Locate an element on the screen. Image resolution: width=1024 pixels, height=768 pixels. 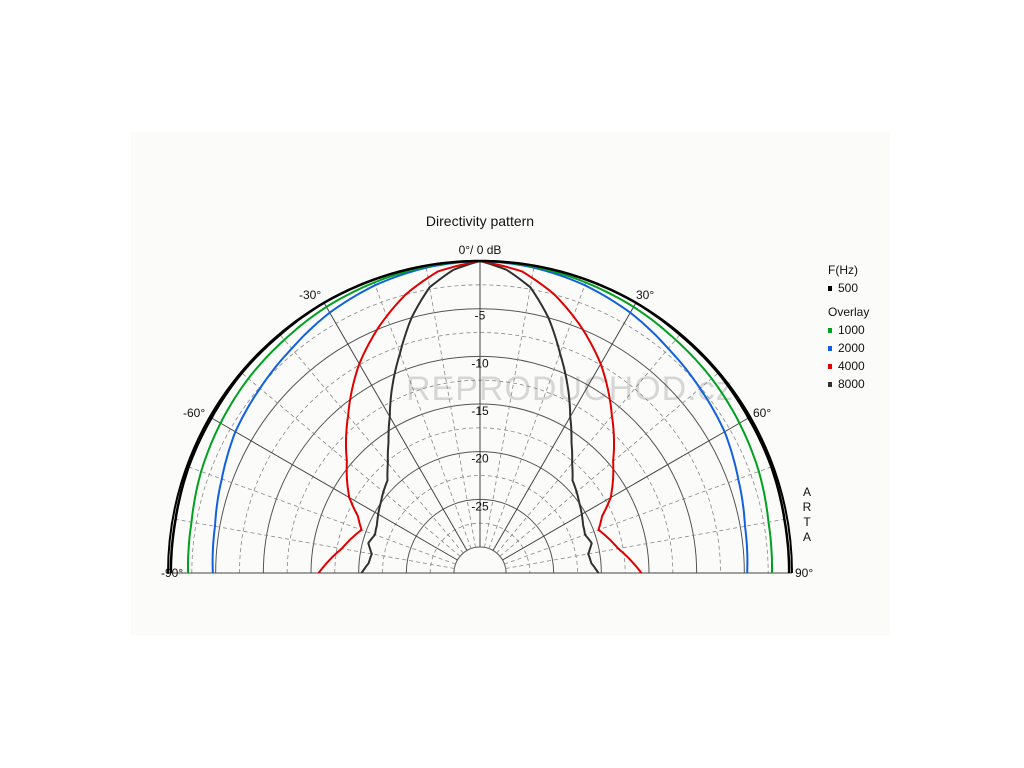
angle-tick-label: 30° is located at coordinates (645, 295).